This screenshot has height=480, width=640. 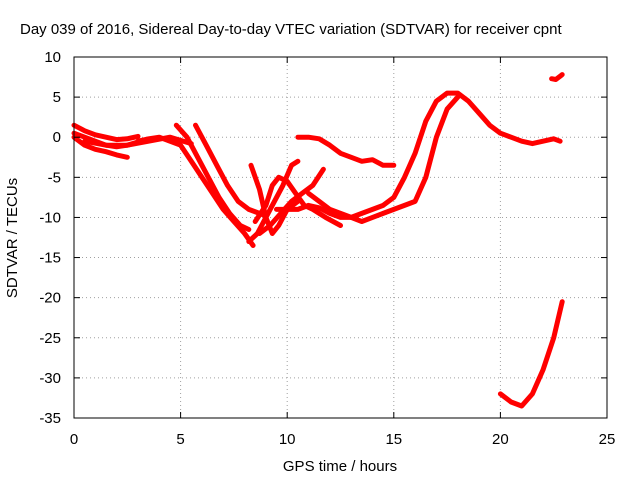 What do you see at coordinates (180, 439) in the screenshot?
I see `x-tick-label: 5` at bounding box center [180, 439].